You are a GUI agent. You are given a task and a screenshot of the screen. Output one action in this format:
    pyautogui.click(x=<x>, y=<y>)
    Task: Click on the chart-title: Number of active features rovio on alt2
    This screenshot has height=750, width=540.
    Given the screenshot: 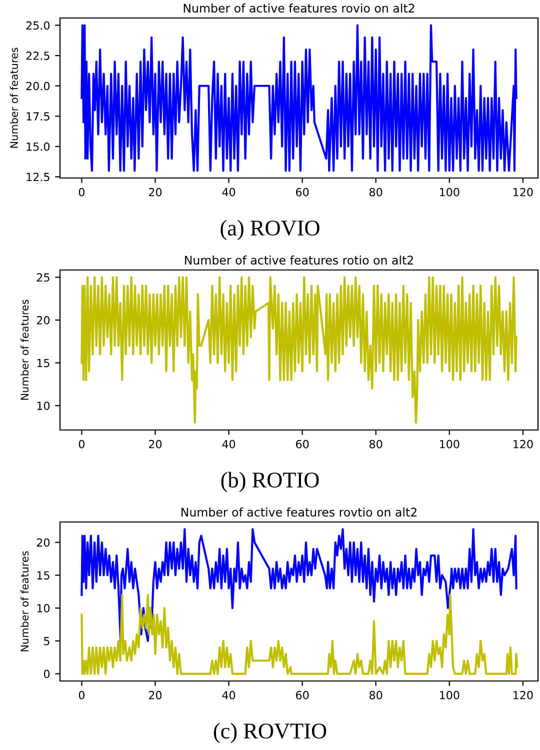 What is the action you would take?
    pyautogui.click(x=299, y=8)
    